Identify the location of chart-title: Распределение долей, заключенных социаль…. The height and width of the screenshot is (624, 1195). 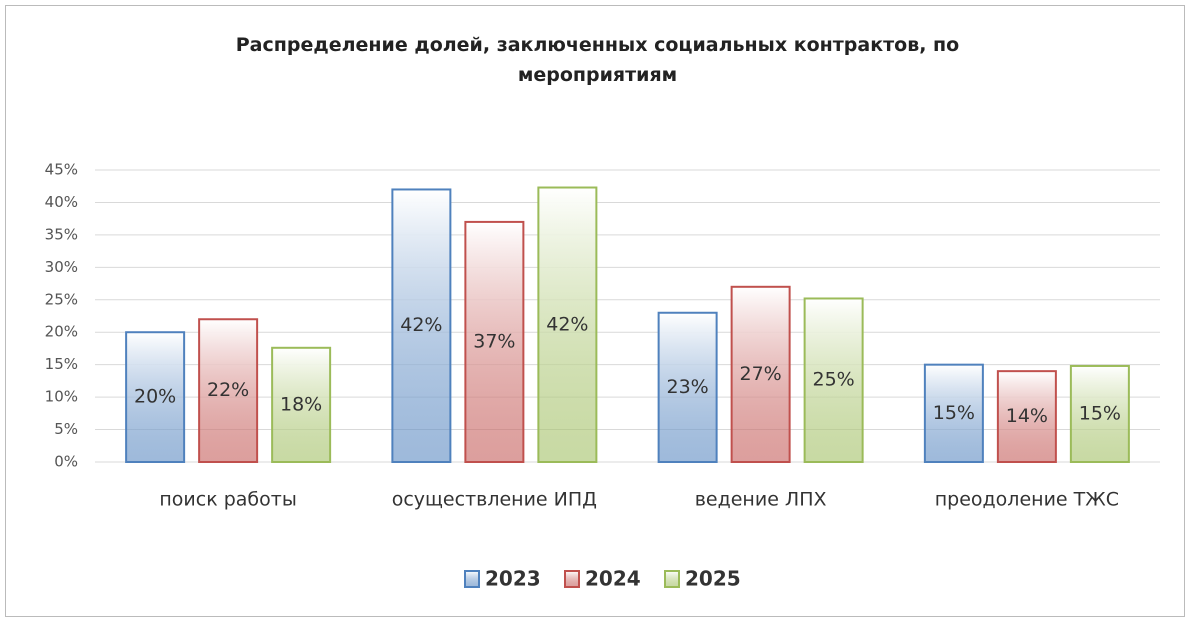
(597, 60).